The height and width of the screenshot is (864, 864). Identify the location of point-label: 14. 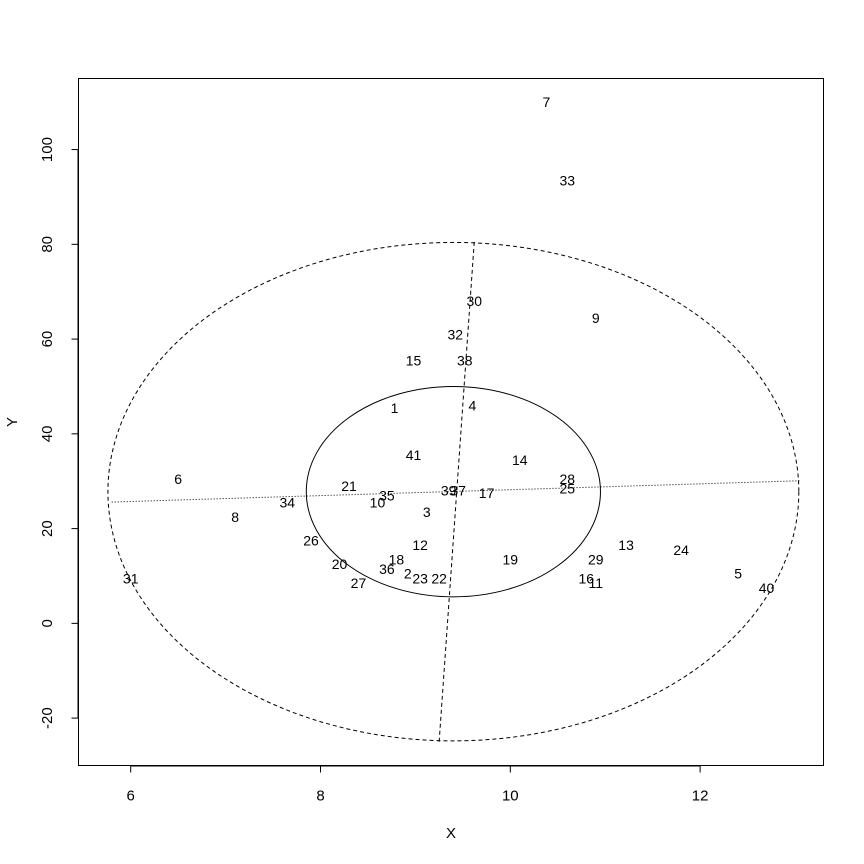
(520, 460).